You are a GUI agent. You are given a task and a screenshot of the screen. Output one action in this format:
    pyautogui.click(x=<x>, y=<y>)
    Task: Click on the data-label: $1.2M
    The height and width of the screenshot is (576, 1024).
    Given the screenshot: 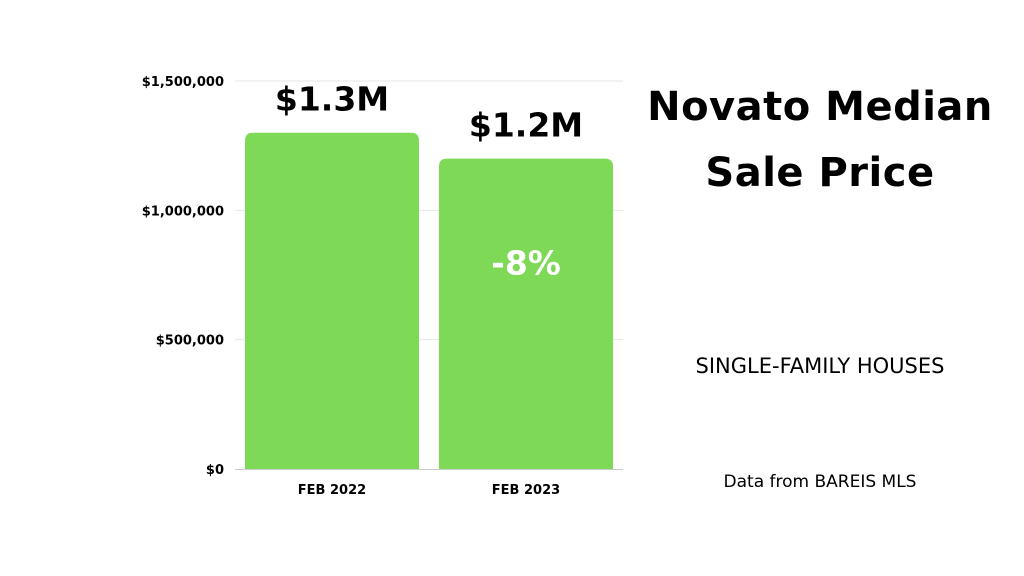 What is the action you would take?
    pyautogui.click(x=526, y=125)
    